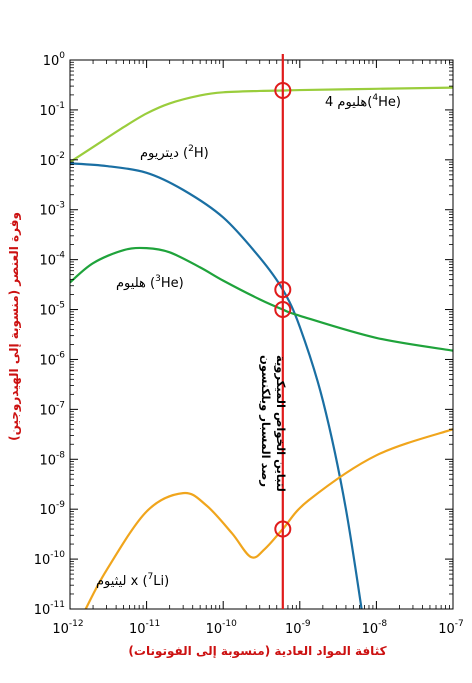 This screenshot has width=472, height=683. I want to click on y-tick-label: 10⁻¹⁰, so click(50, 559).